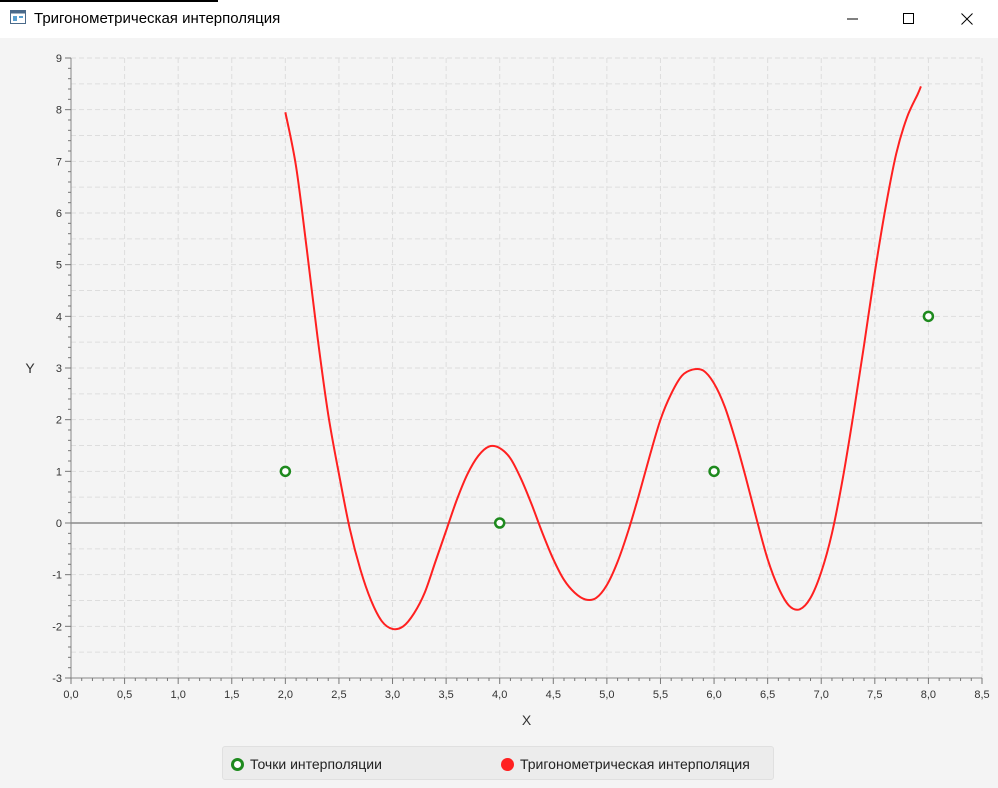 The image size is (998, 788). What do you see at coordinates (499, 695) in the screenshot?
I see `x-tick-label: 4,0` at bounding box center [499, 695].